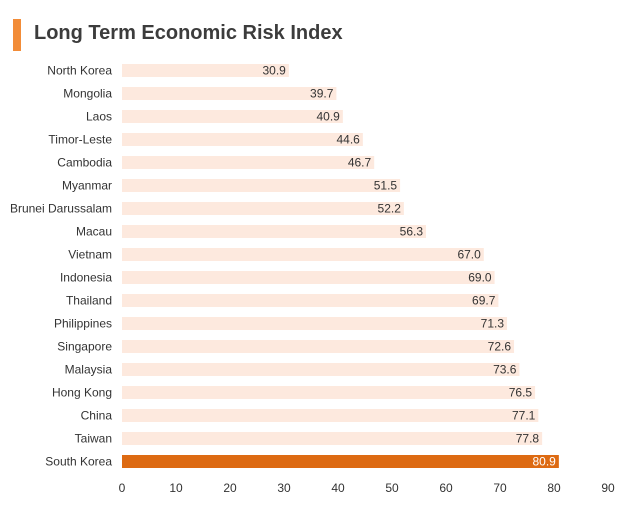 The height and width of the screenshot is (516, 628). Describe the element at coordinates (79, 71) in the screenshot. I see `category-label: North Korea` at that location.